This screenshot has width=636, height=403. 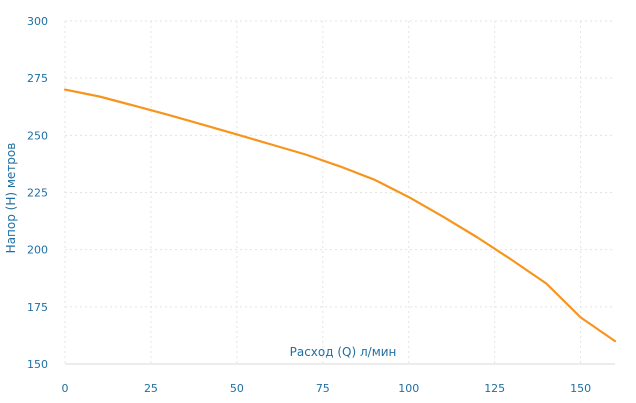 I want to click on y-axis-title: Напор (H) метров, so click(x=11, y=198).